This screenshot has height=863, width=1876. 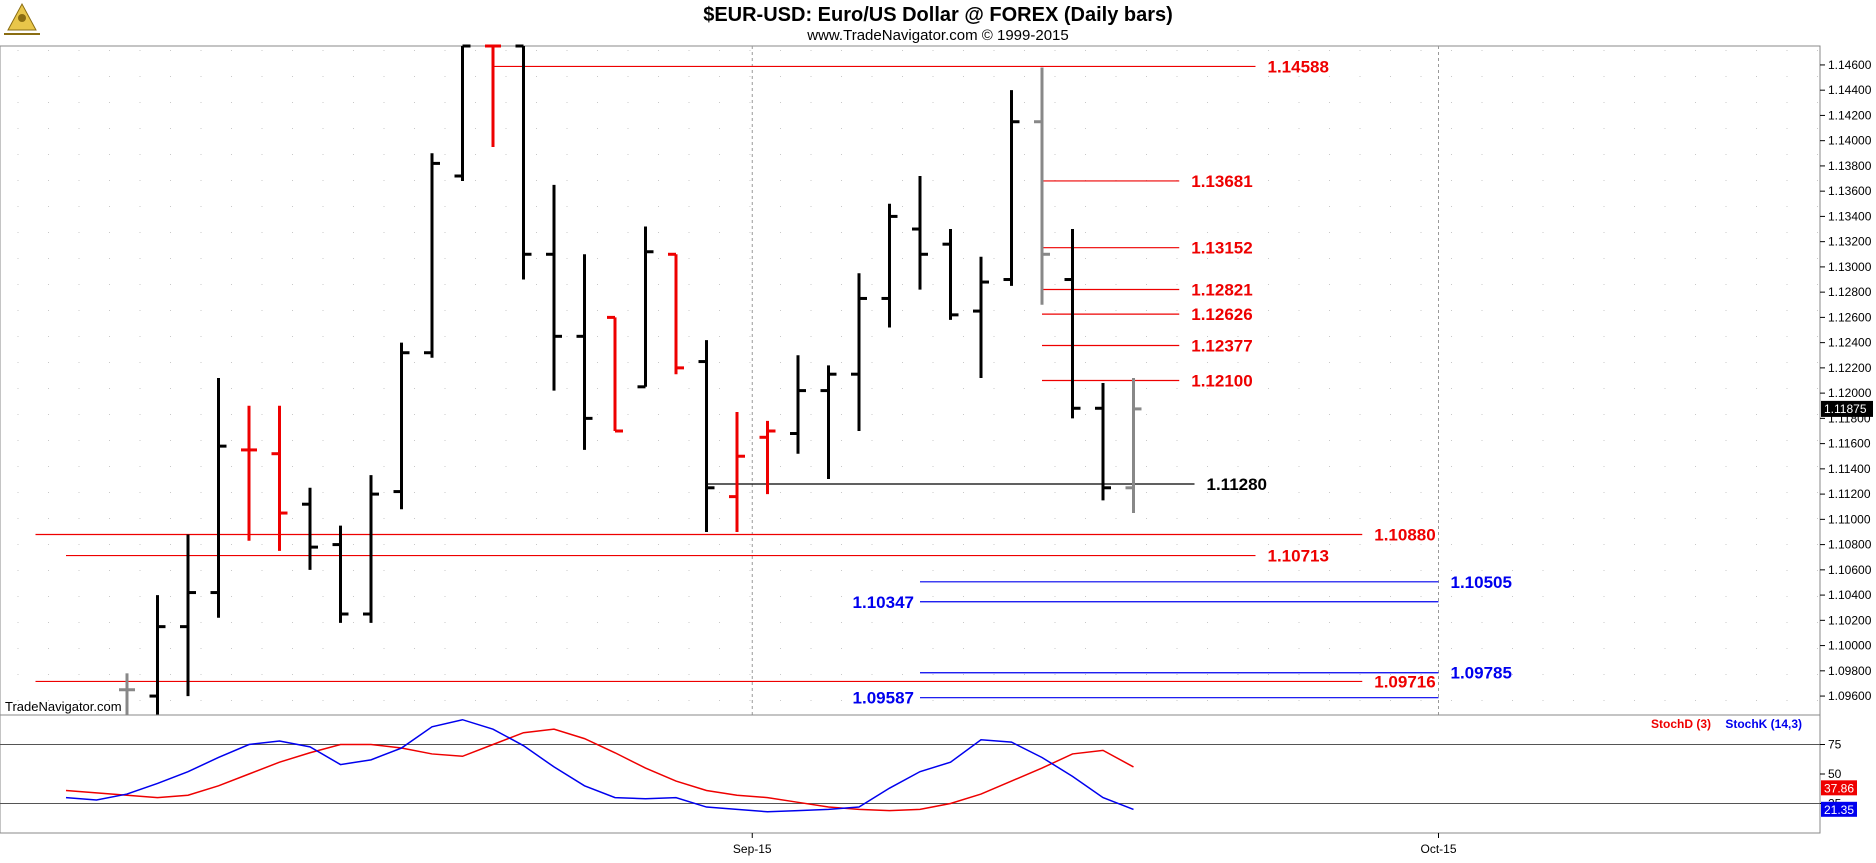 What do you see at coordinates (1298, 556) in the screenshot?
I see `level-label-1.10713: 1.10713` at bounding box center [1298, 556].